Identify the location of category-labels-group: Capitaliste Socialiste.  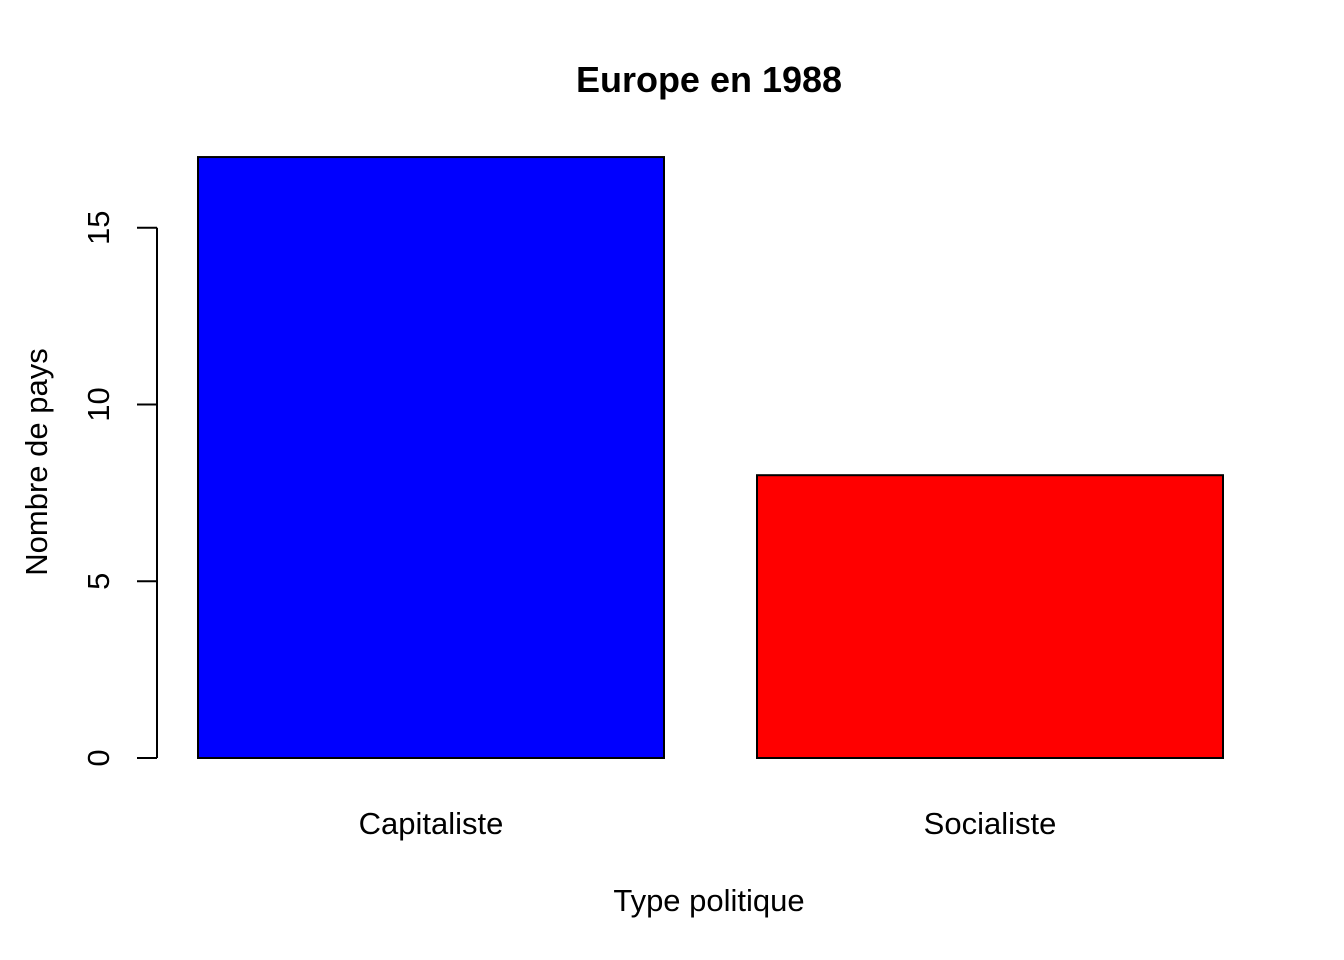
(708, 823).